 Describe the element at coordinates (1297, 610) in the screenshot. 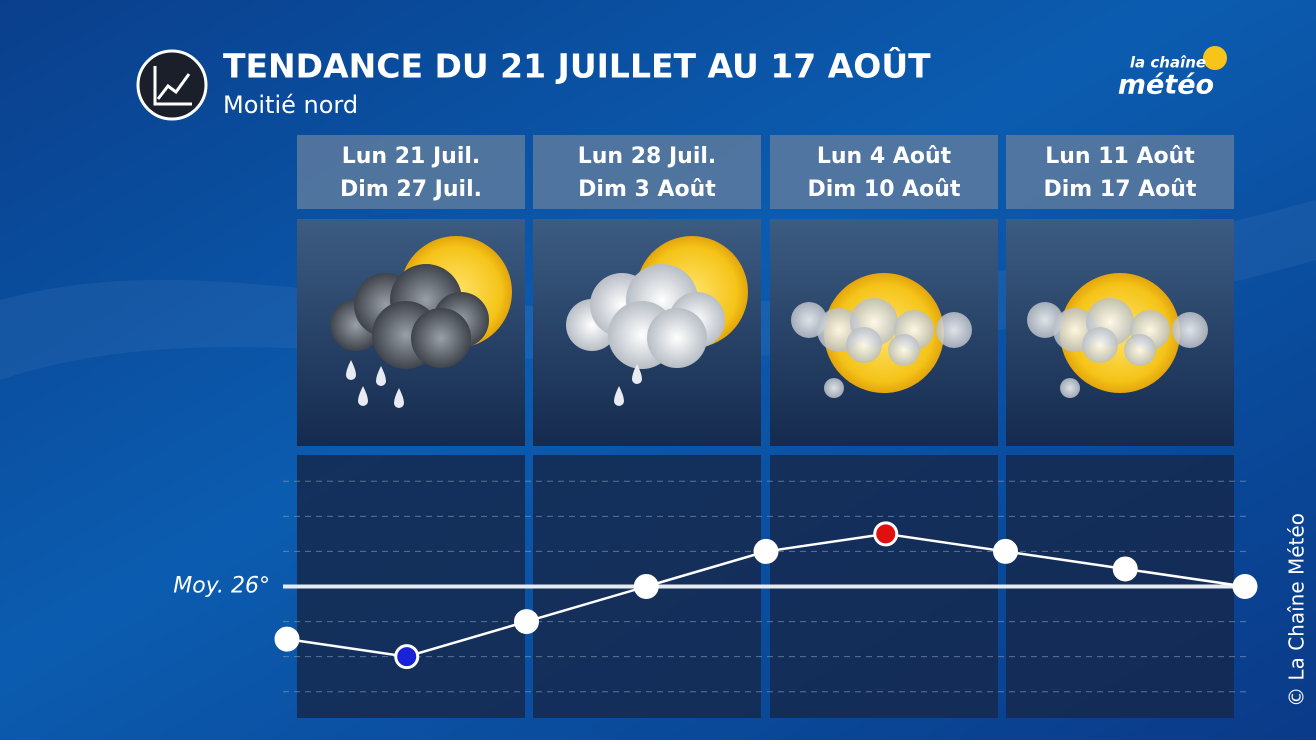

I see `copyright: © La Chaîne Météo` at that location.